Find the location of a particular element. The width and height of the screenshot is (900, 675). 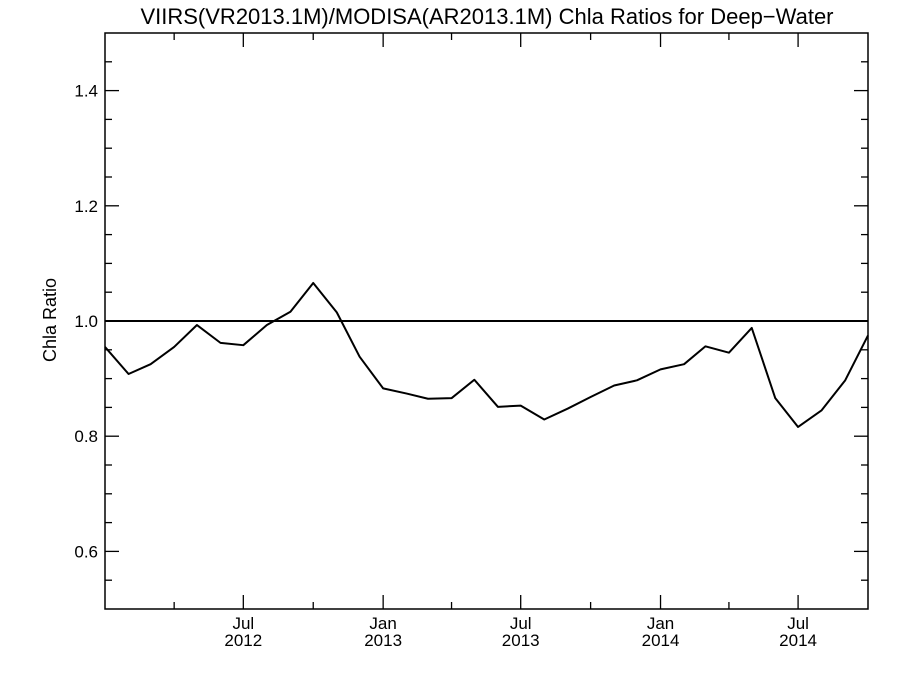

y-tick-label: 0.8 is located at coordinates (86, 436).